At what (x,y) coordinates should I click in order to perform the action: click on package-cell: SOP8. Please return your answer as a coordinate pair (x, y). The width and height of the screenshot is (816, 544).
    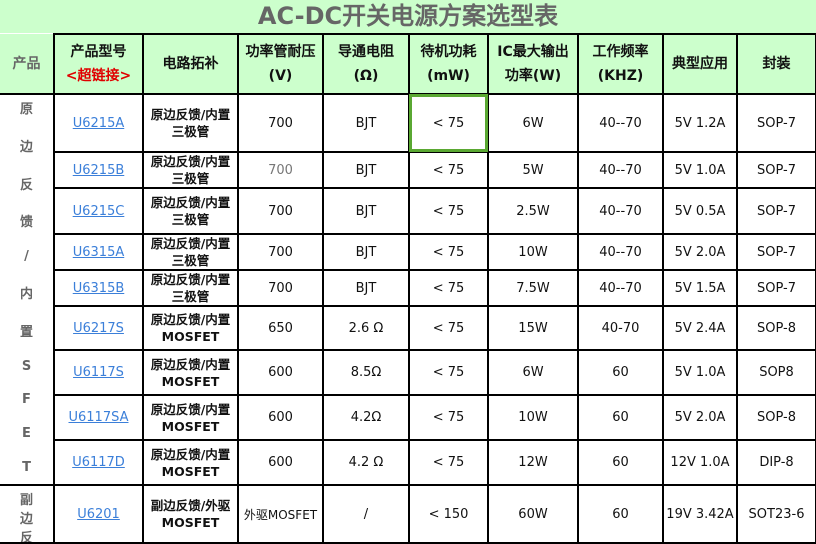
    Looking at the image, I should click on (776, 372).